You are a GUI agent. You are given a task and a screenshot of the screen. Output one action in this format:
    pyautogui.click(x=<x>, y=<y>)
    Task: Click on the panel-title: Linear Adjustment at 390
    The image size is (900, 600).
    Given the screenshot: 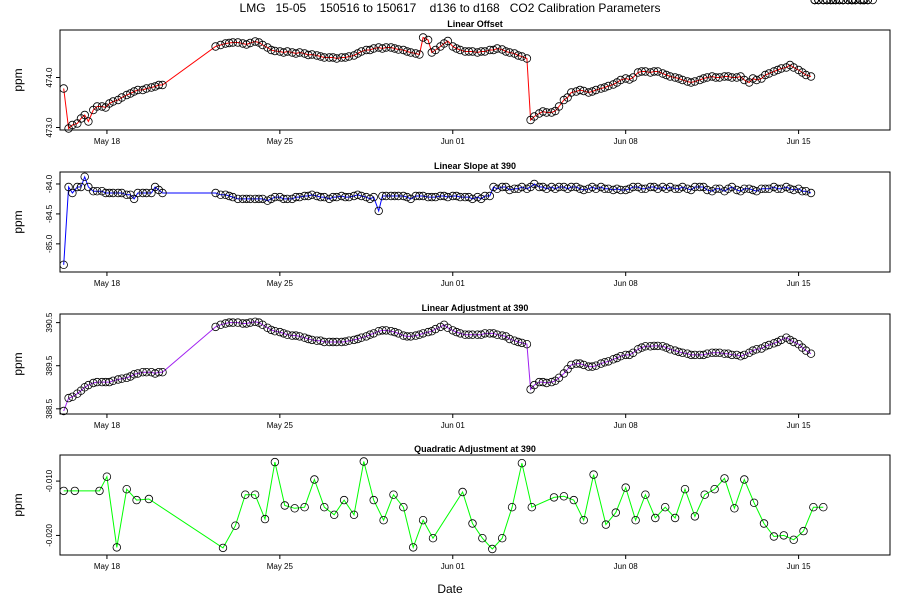 What is the action you would take?
    pyautogui.click(x=475, y=308)
    